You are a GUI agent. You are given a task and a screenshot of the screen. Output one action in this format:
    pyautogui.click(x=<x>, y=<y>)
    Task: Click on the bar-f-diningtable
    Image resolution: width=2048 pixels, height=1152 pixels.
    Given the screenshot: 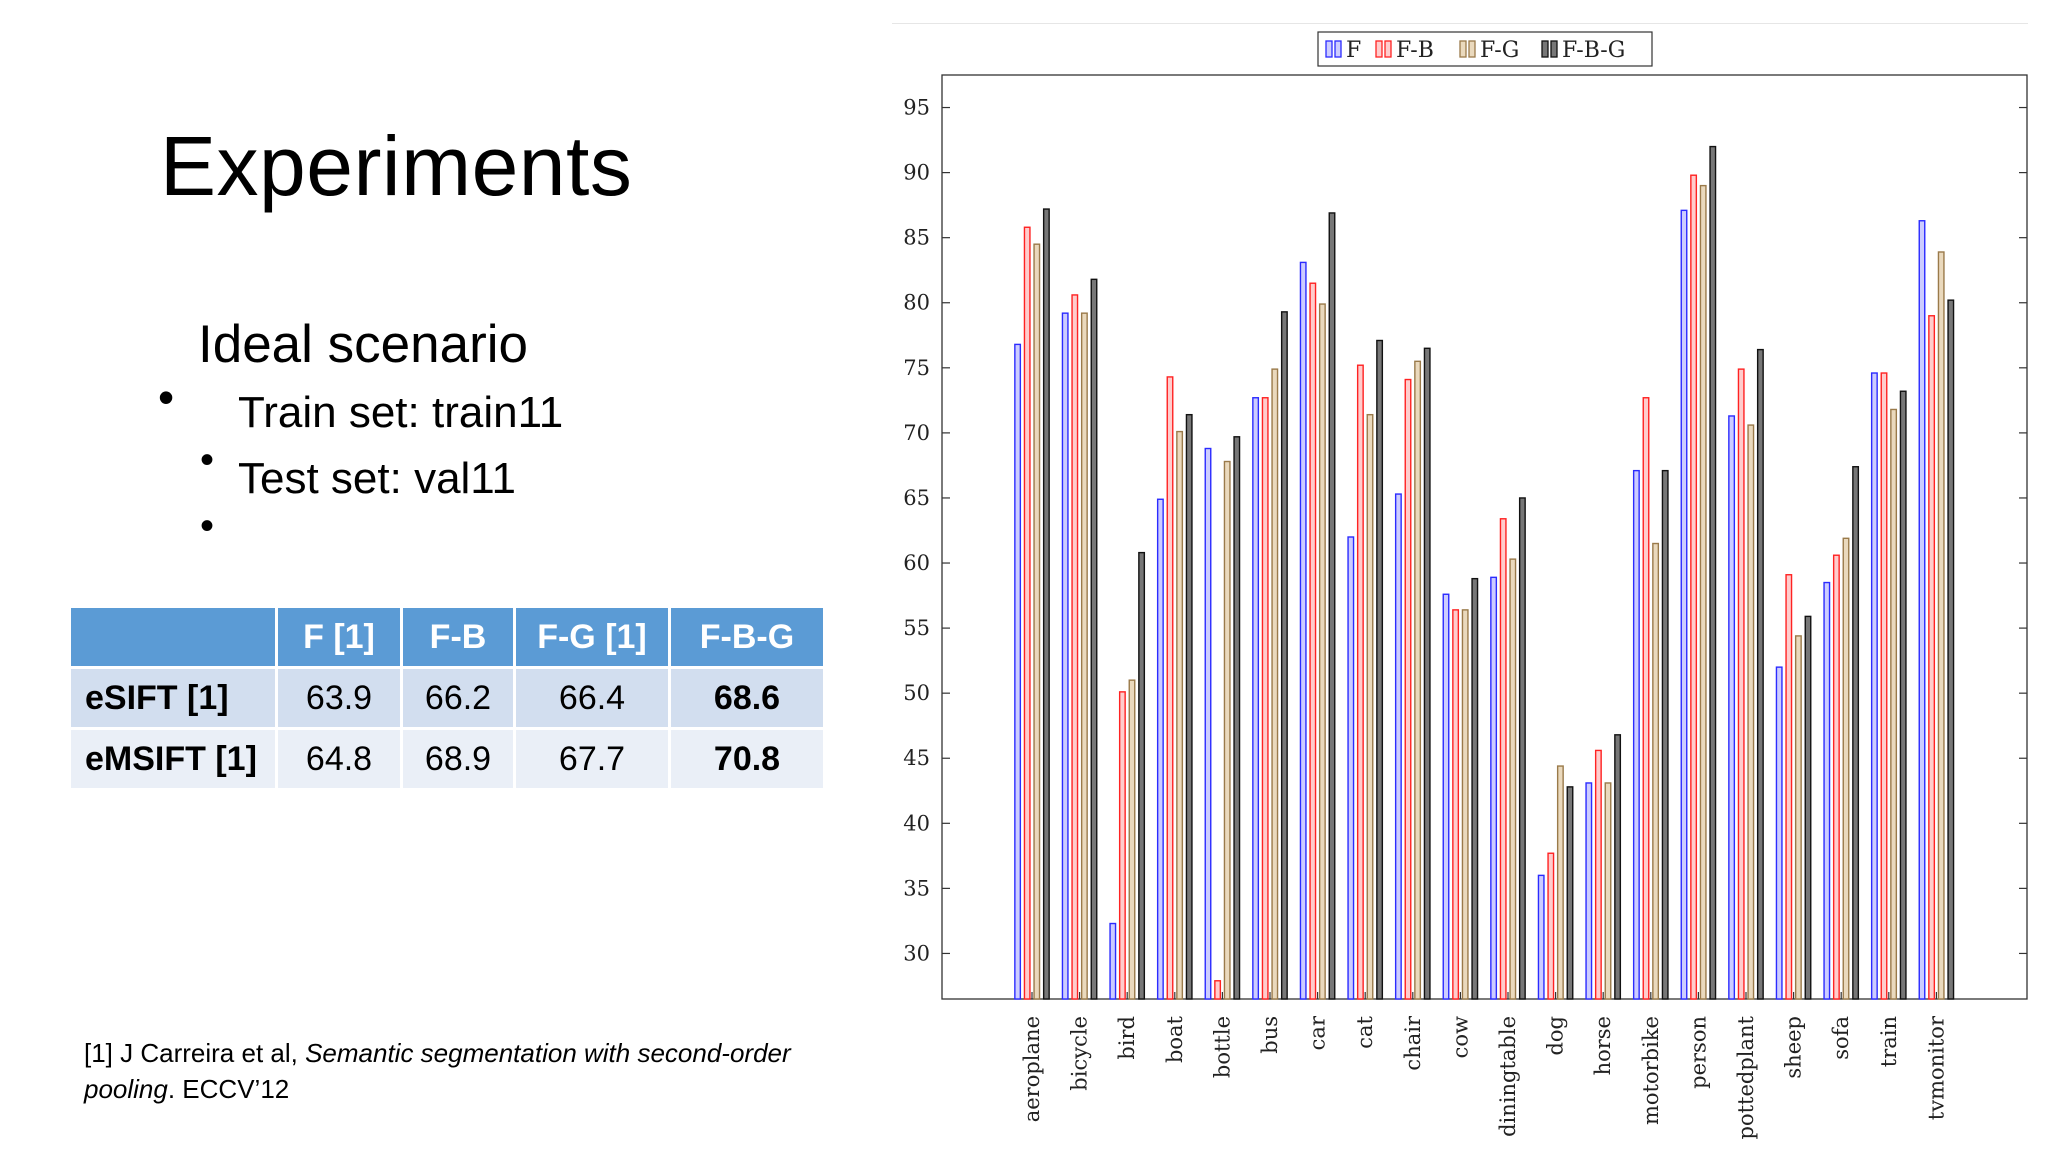 What is the action you would take?
    pyautogui.click(x=1494, y=788)
    